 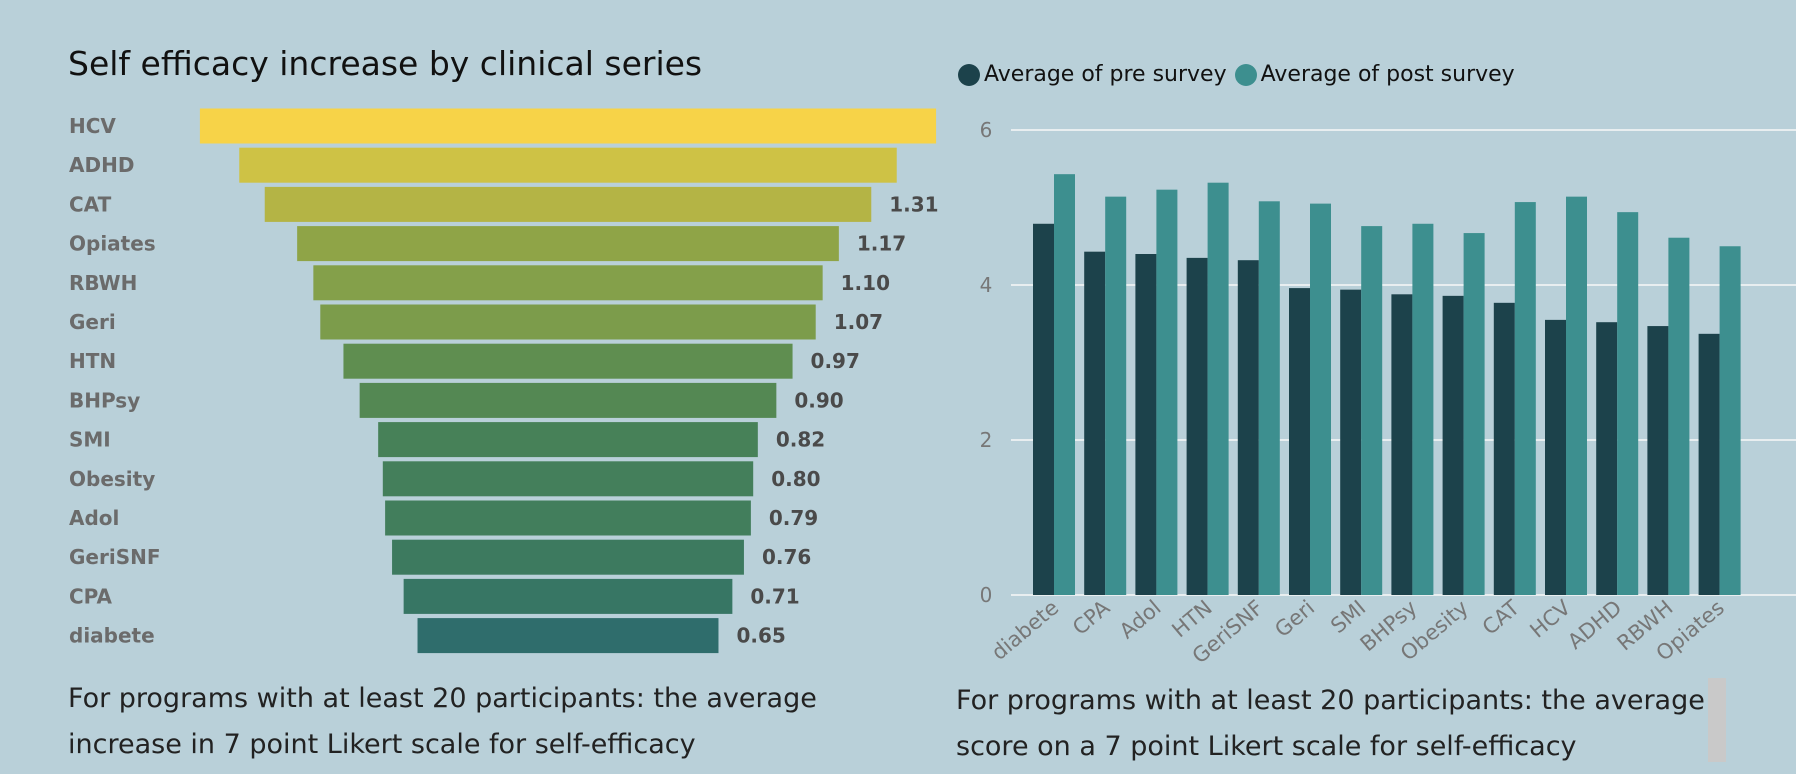 I want to click on funnel-value-label: 0.76, so click(x=786, y=557).